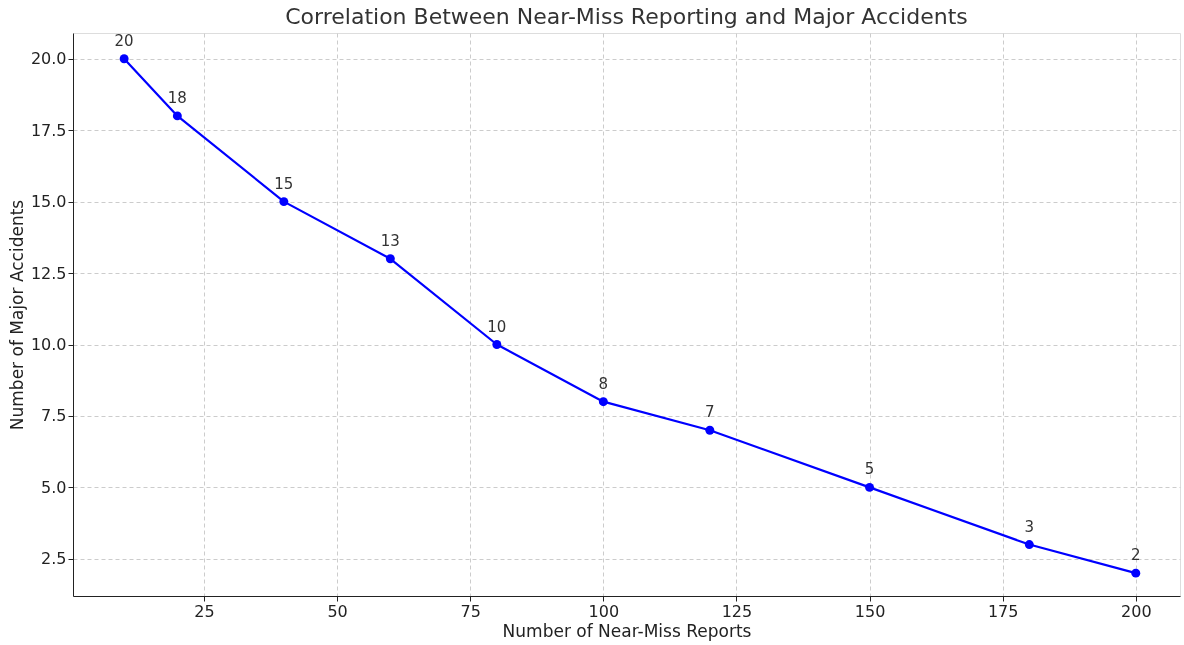  What do you see at coordinates (870, 611) in the screenshot?
I see `x-tick-label: 150` at bounding box center [870, 611].